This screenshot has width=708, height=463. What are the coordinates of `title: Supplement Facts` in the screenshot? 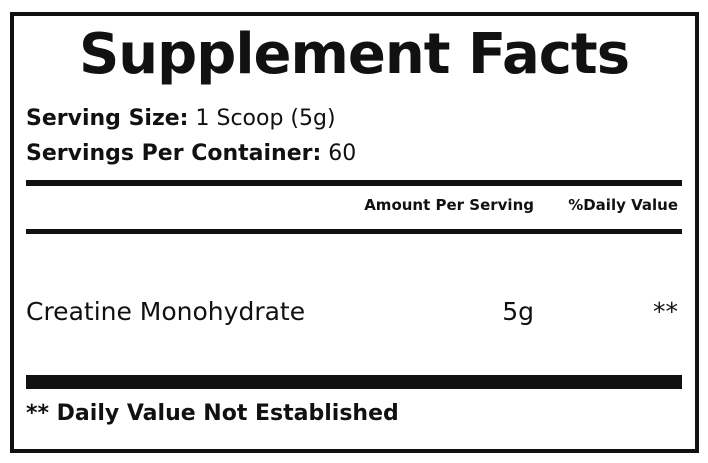 It's located at (354, 54).